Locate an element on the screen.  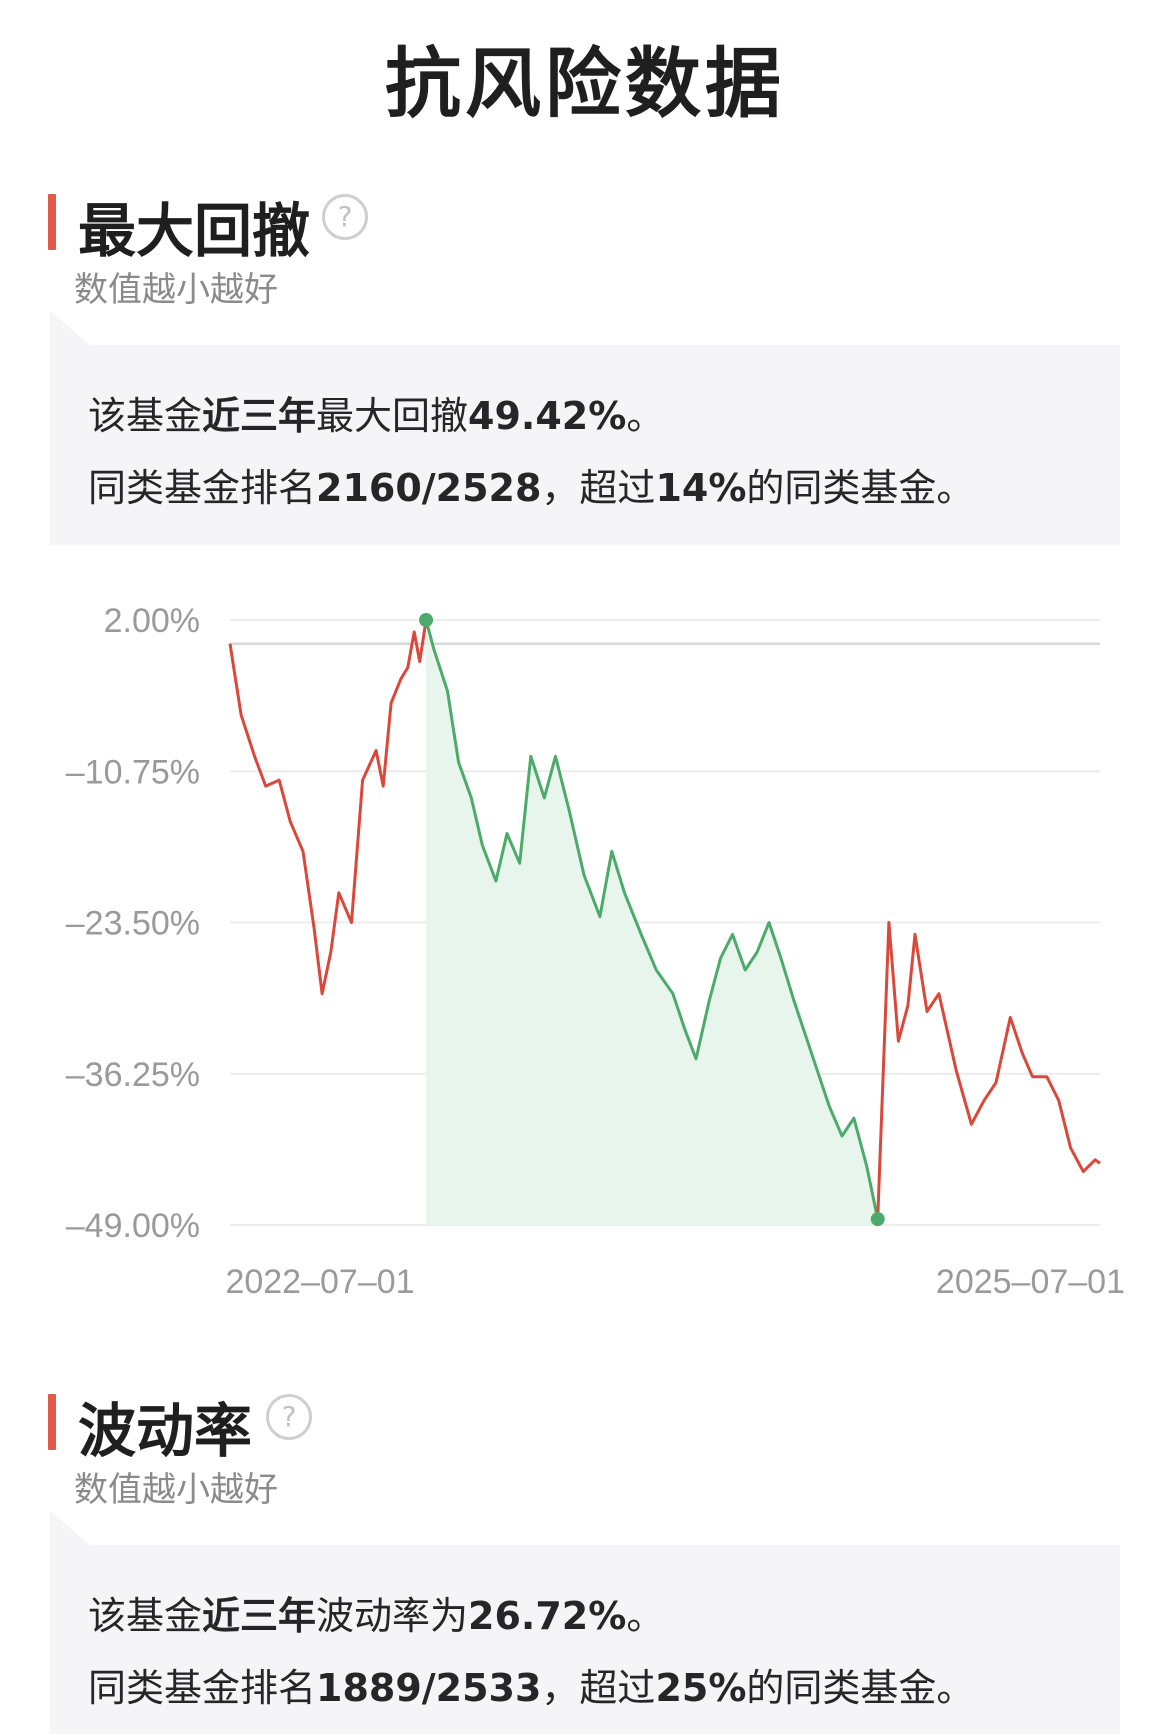
series-line-drawdown is located at coordinates (652, 919).